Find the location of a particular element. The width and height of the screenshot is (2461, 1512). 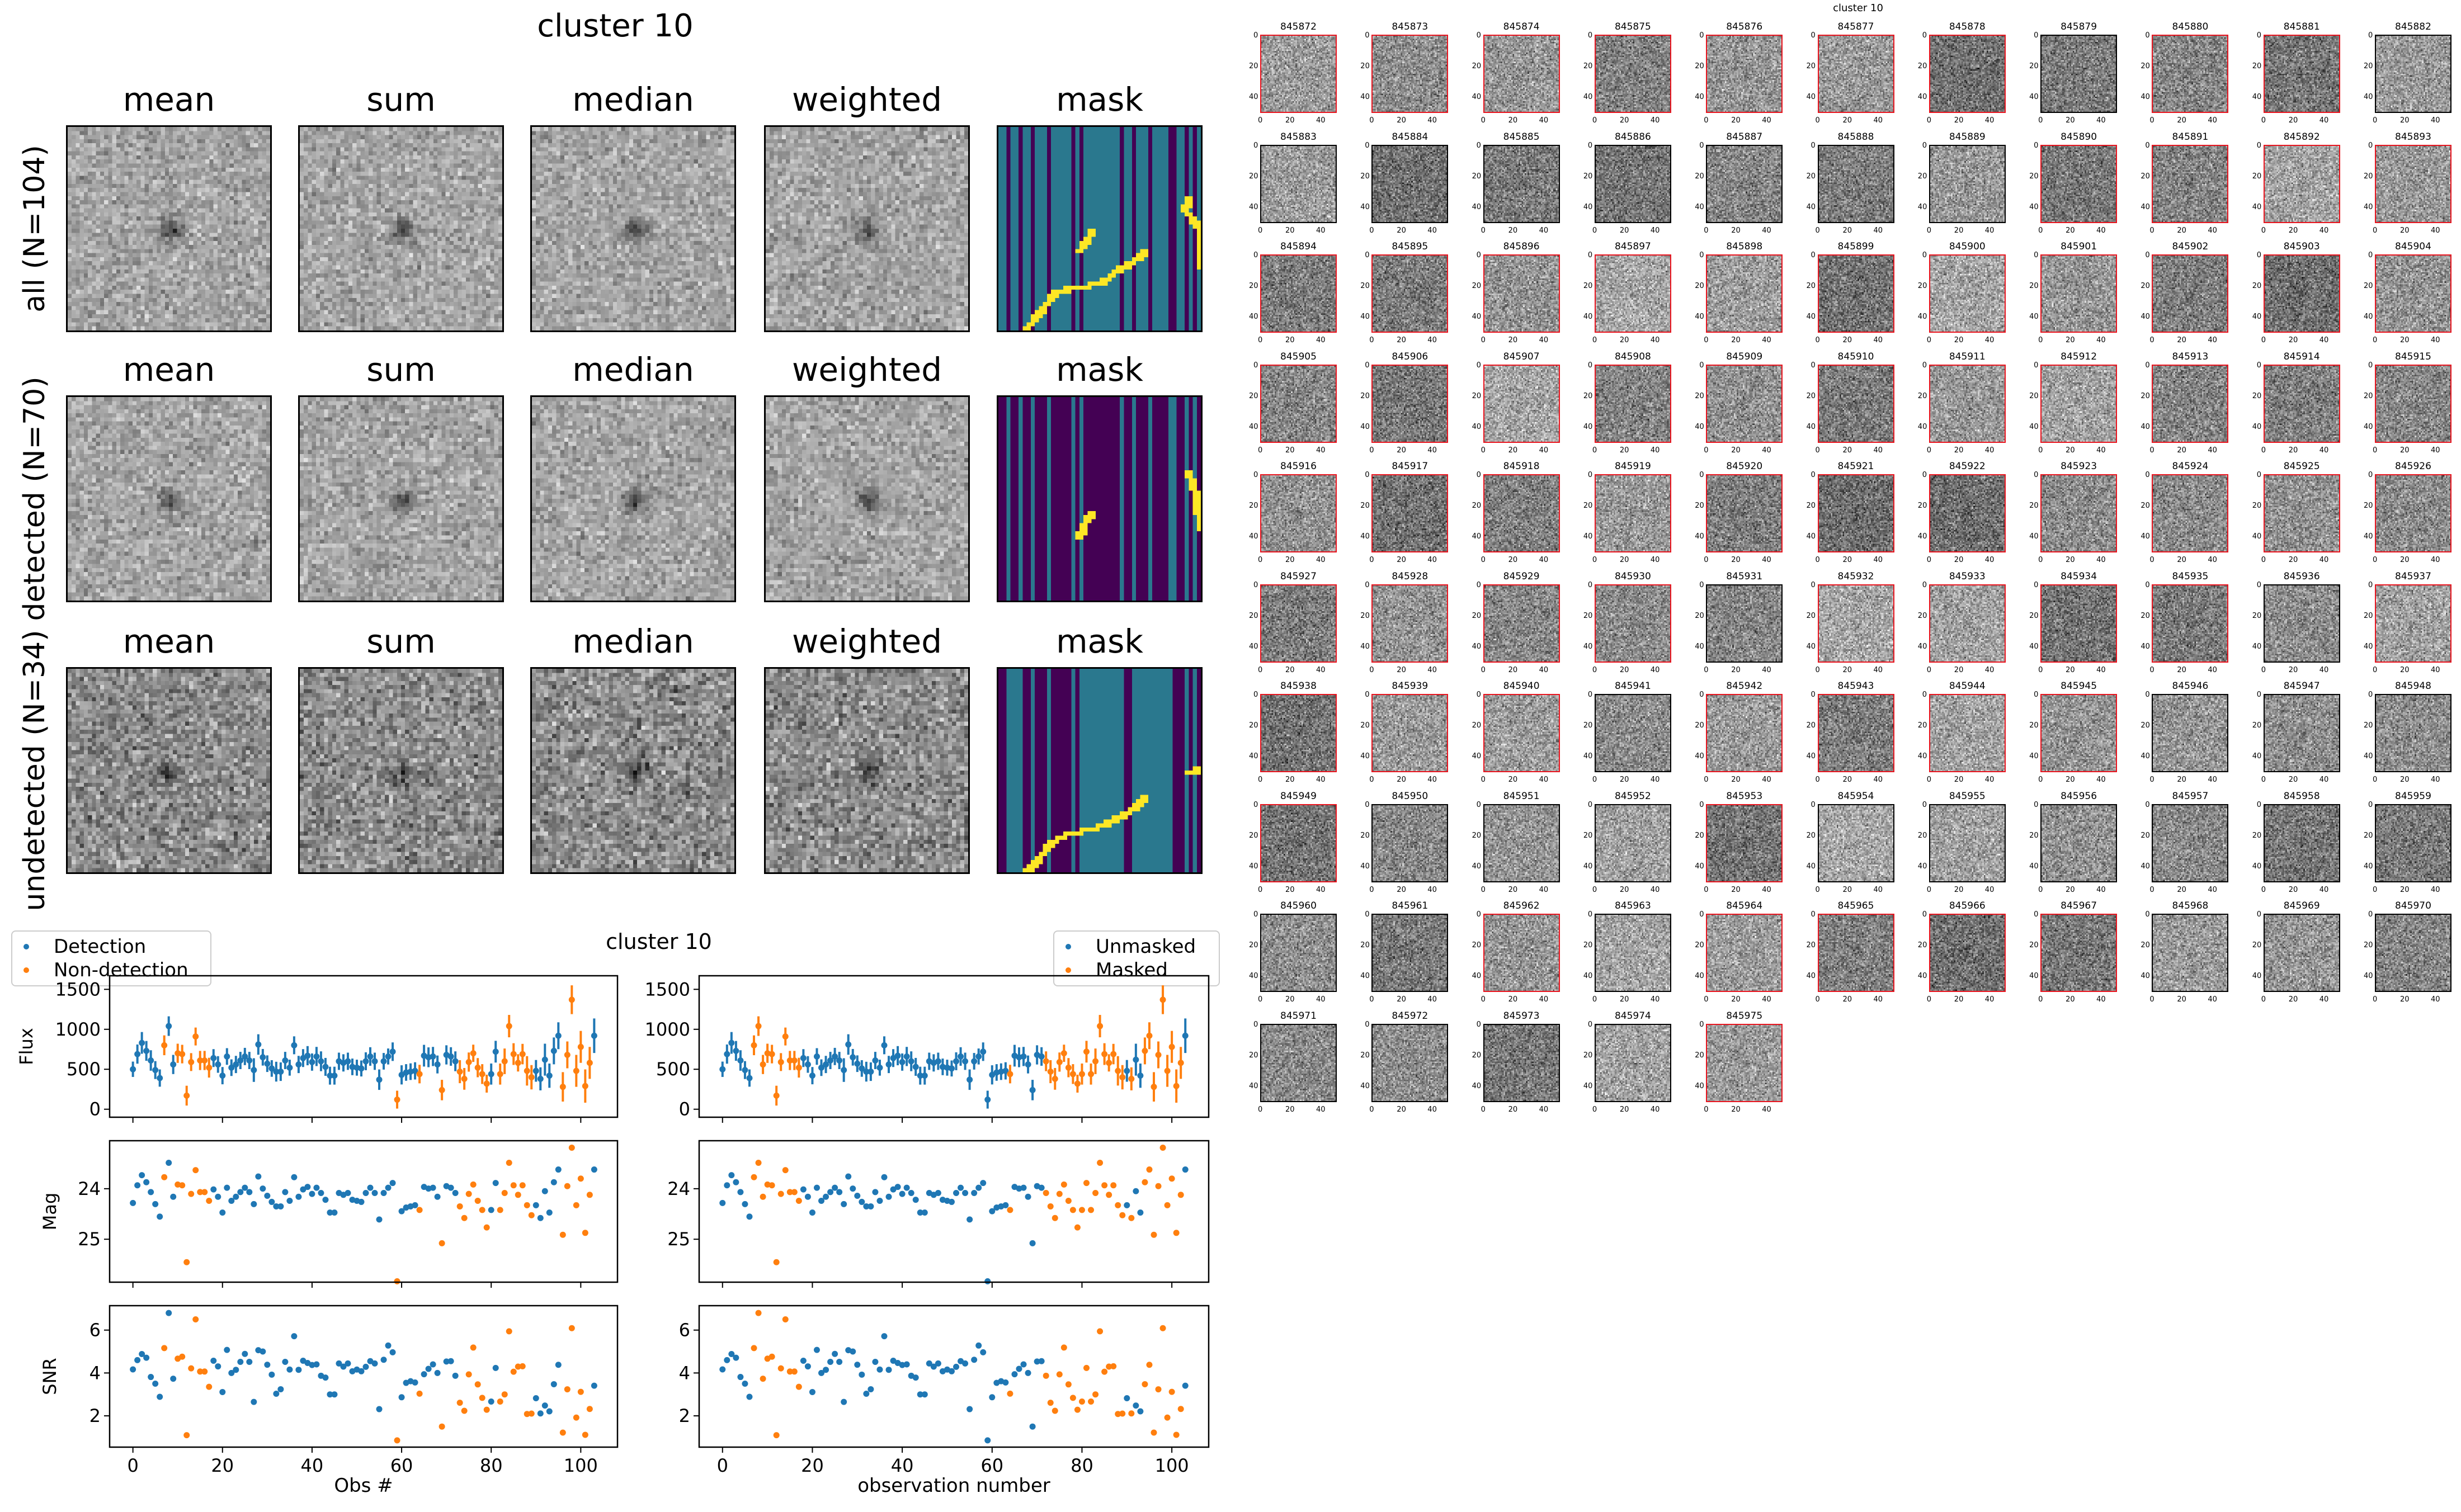

thumbnail-title: 845916 is located at coordinates (1298, 466).